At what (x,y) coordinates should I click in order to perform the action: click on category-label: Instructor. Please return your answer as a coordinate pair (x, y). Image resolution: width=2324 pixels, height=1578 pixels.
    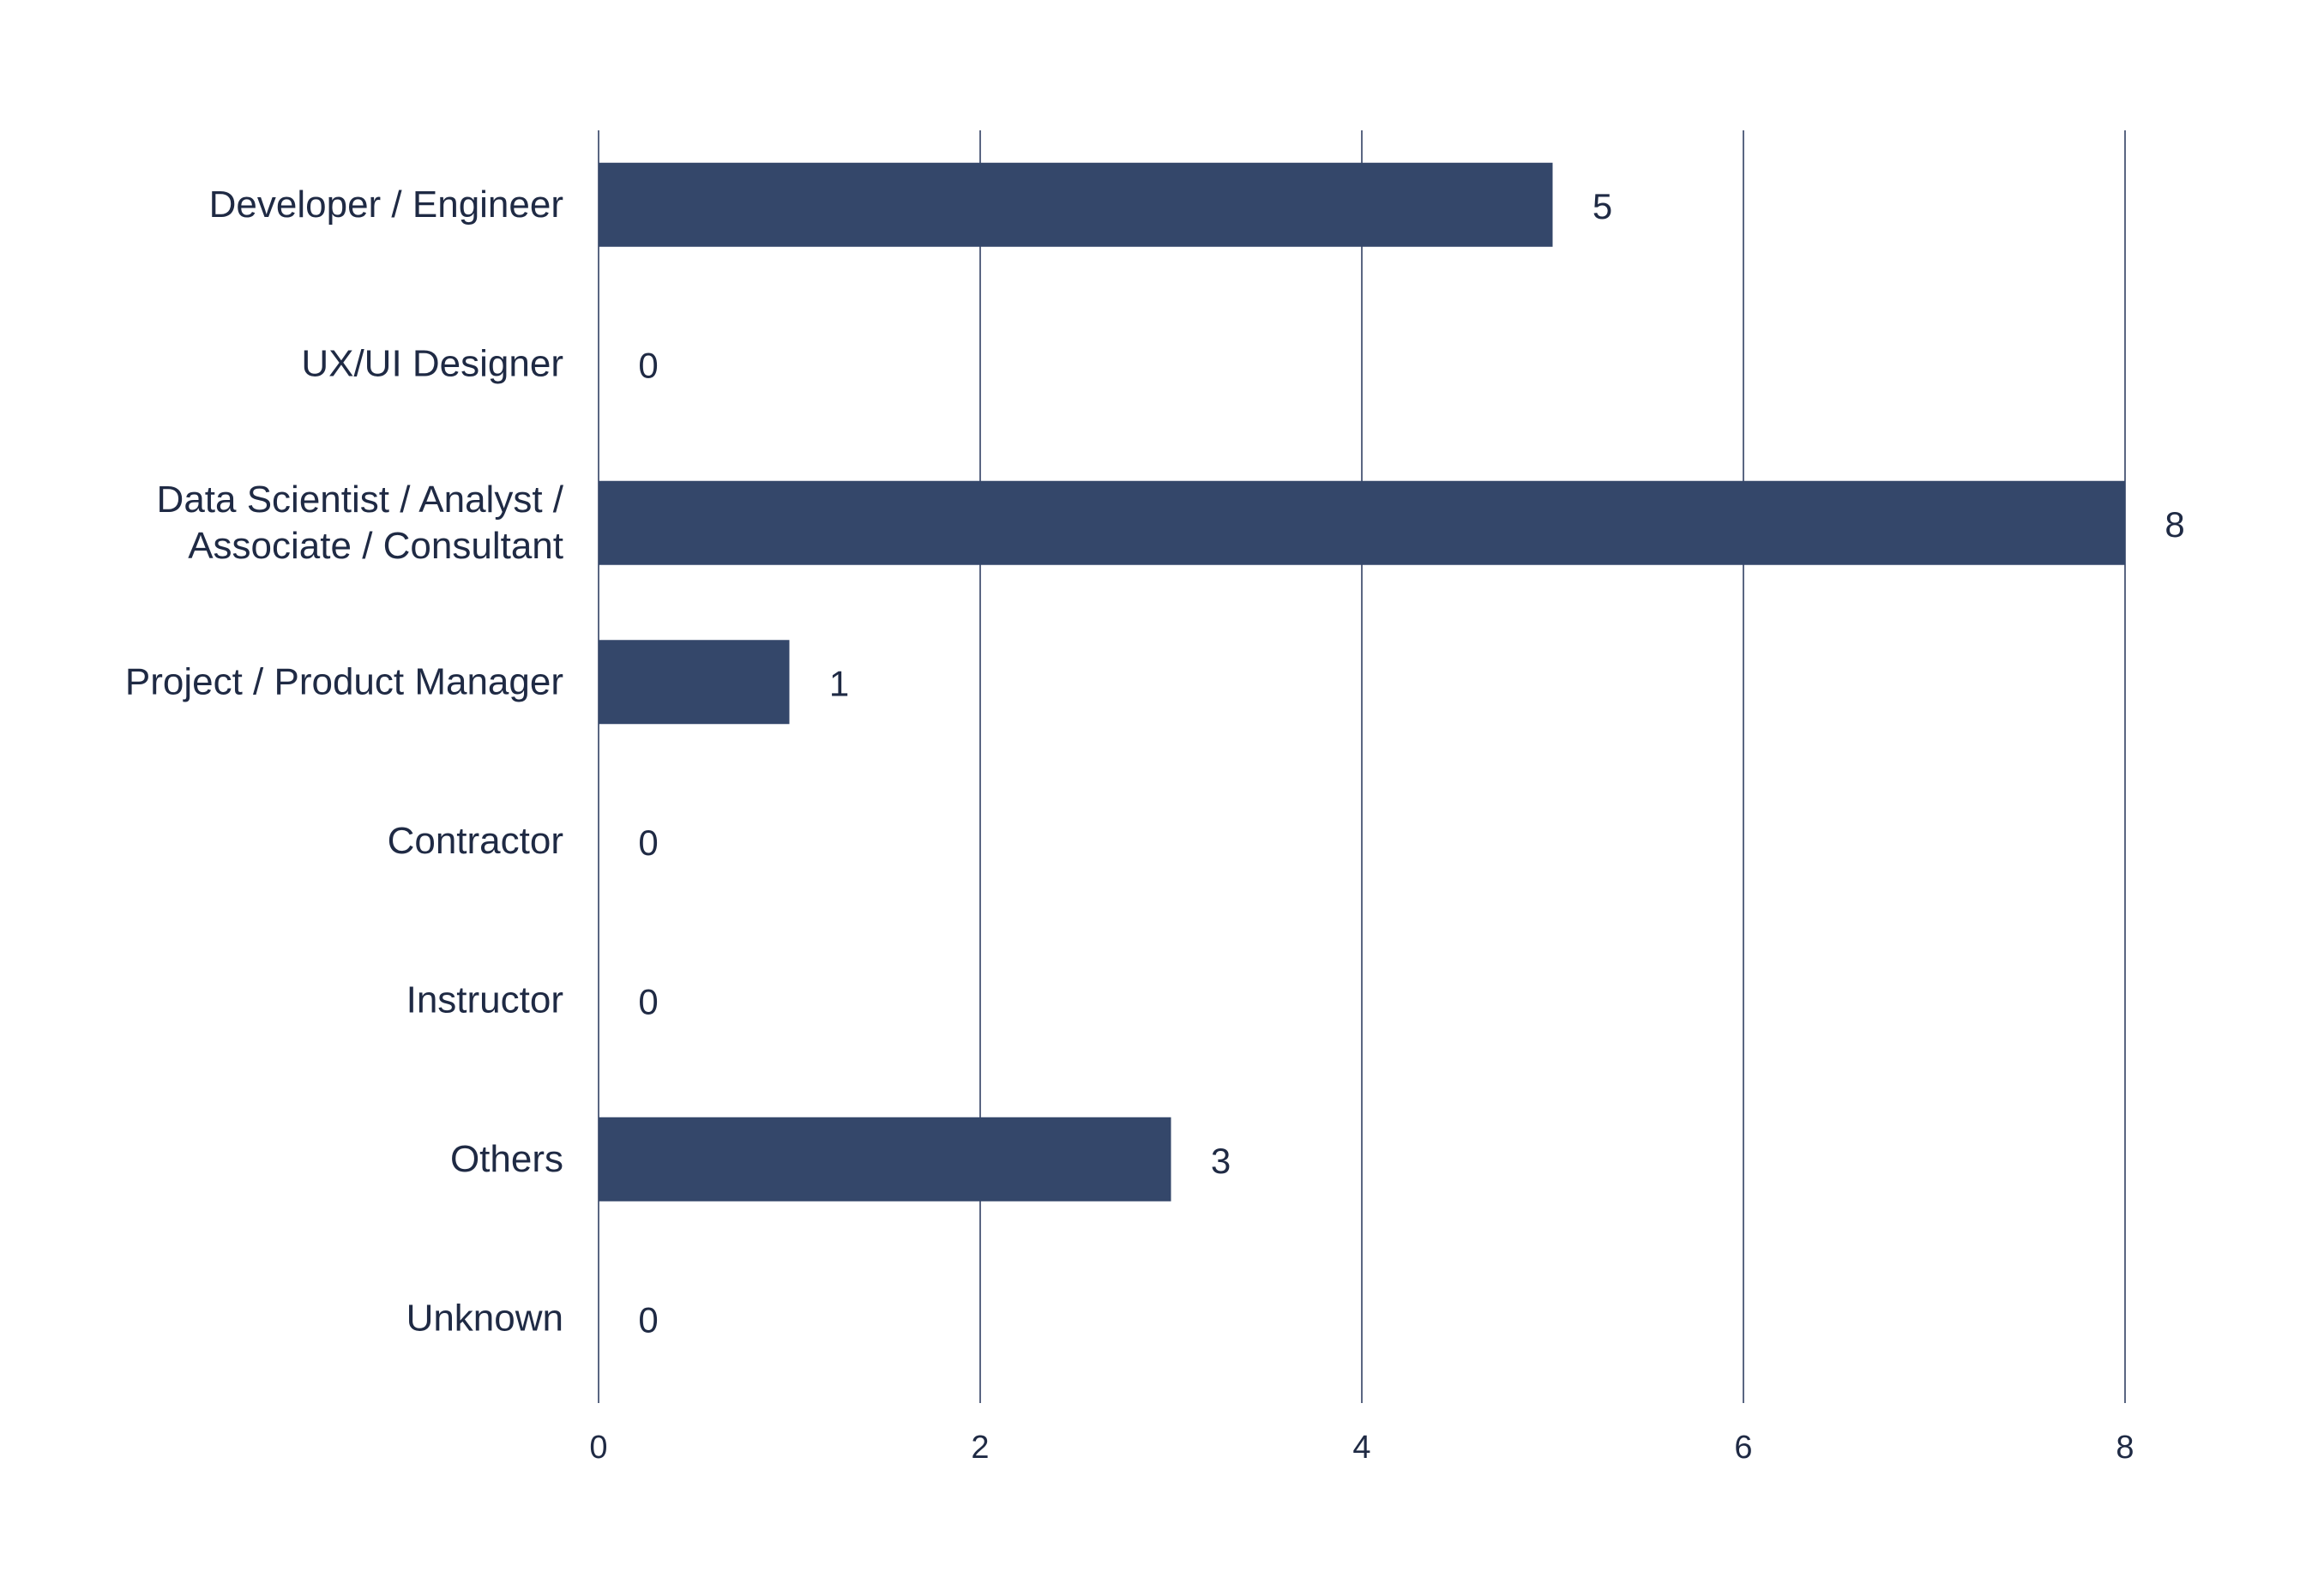
    Looking at the image, I should click on (484, 1000).